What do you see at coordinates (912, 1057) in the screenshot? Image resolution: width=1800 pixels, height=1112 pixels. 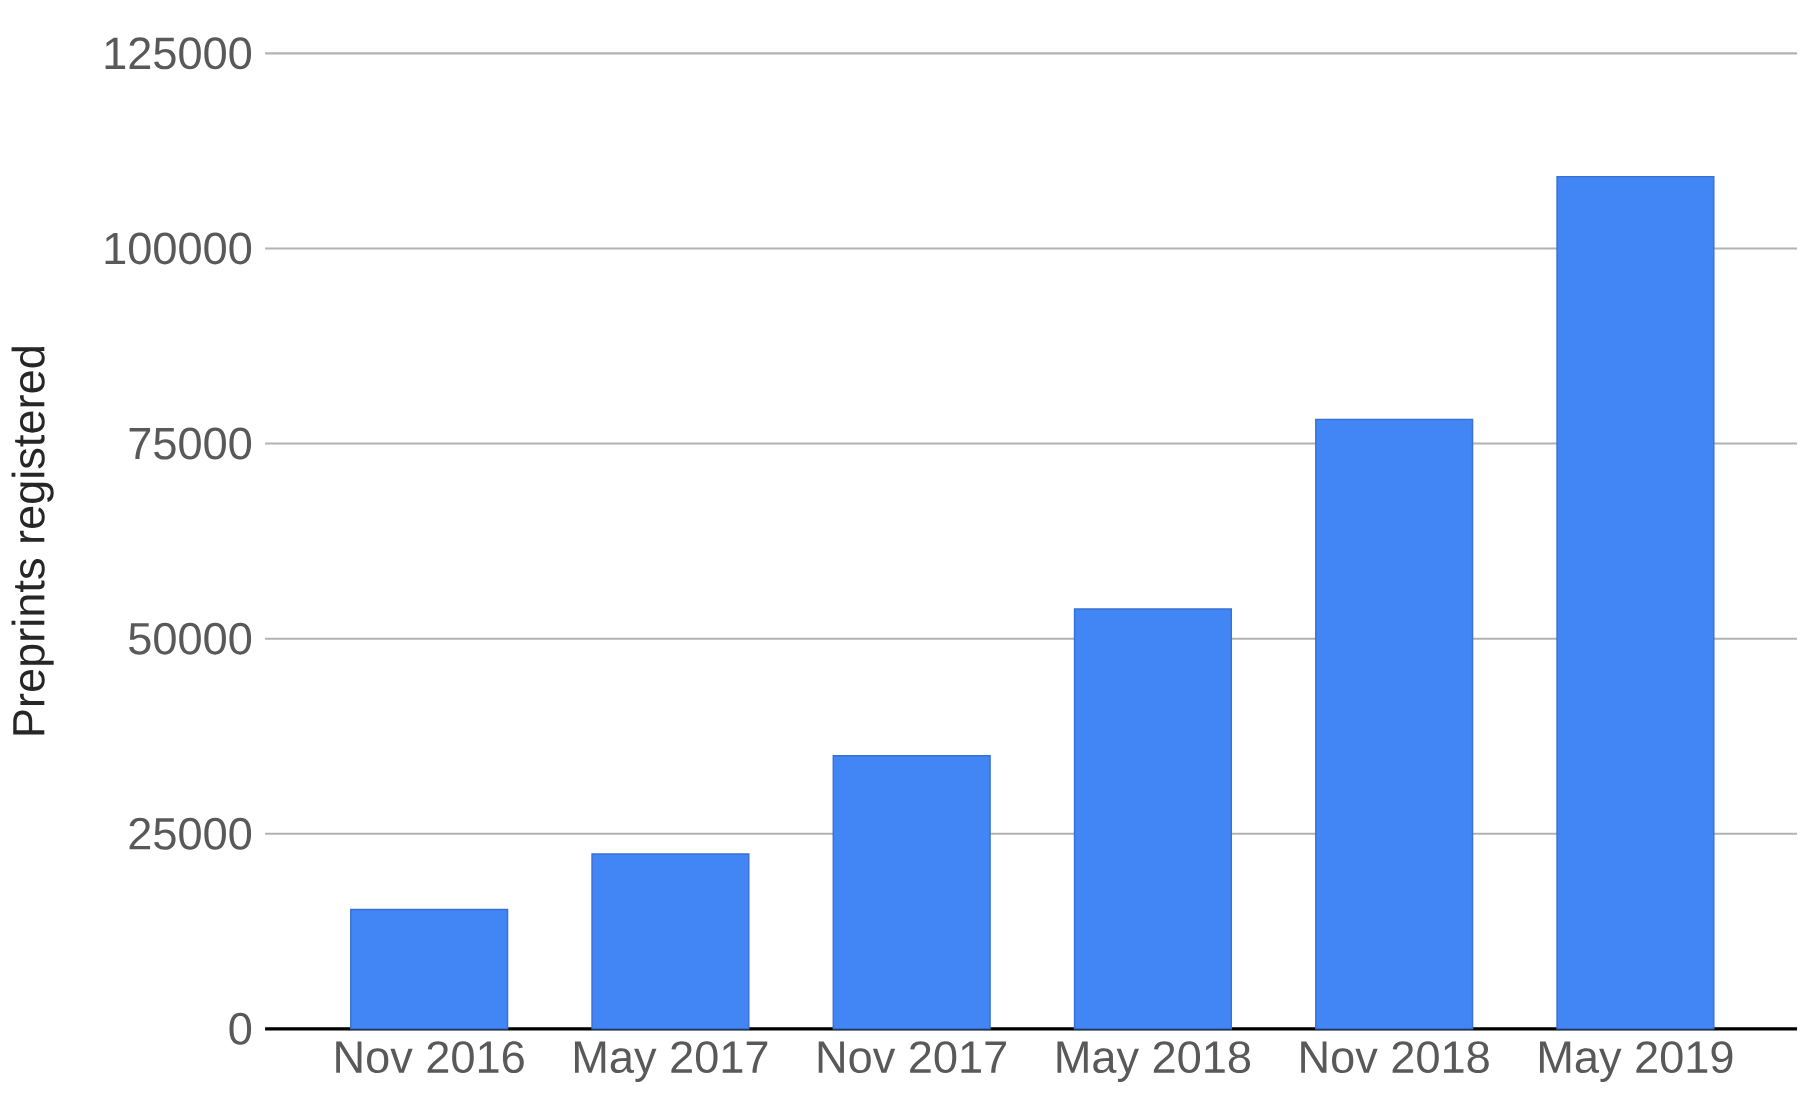 I see `x-tick-label: Nov 2017` at bounding box center [912, 1057].